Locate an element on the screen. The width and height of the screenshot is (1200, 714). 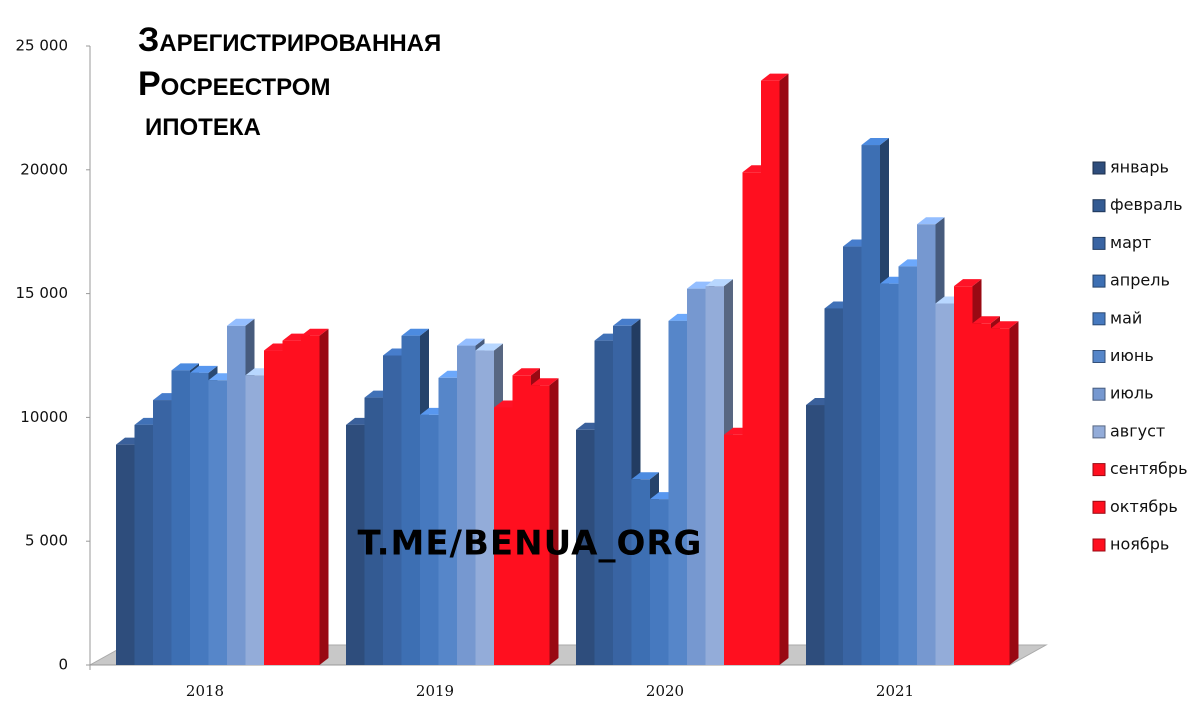
chart-title: Росреестром is located at coordinates (234, 84).